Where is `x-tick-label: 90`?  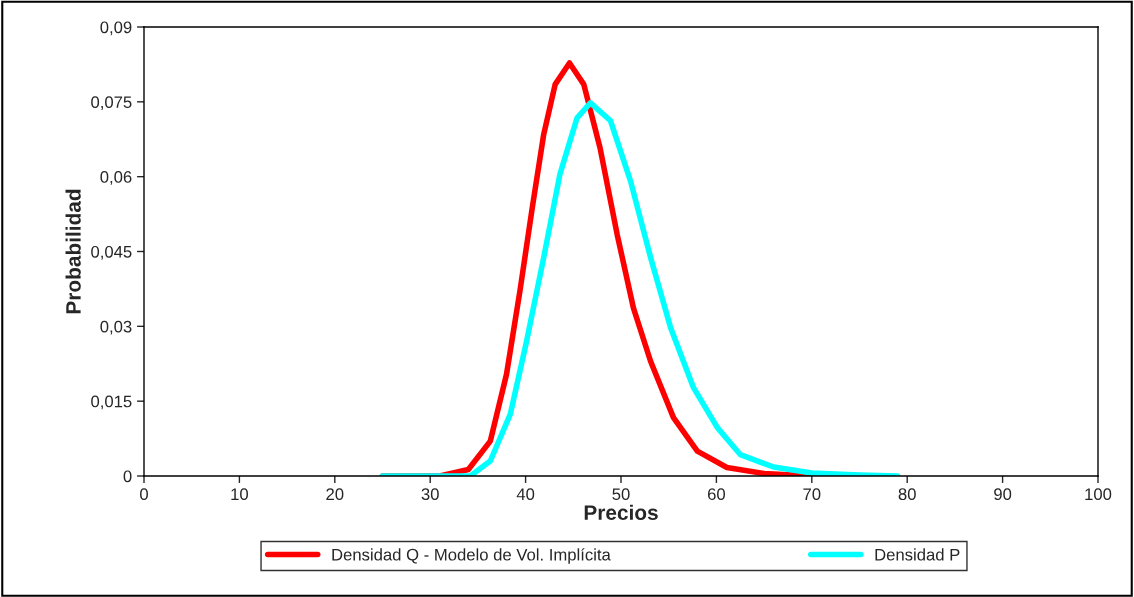 x-tick-label: 90 is located at coordinates (1003, 494).